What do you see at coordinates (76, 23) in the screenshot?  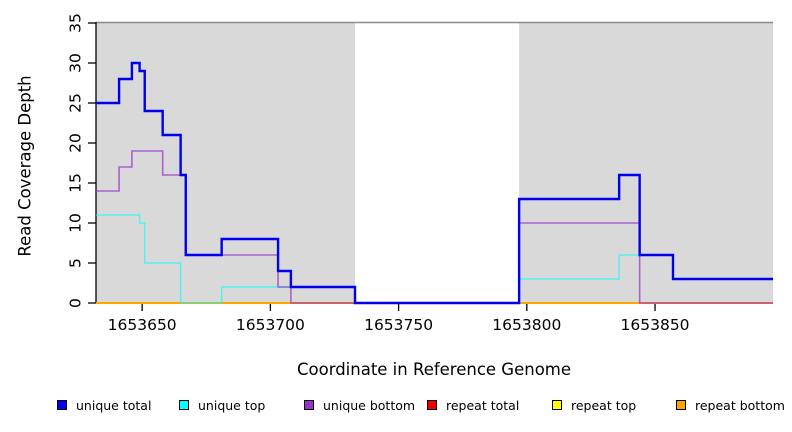 I see `y-tick-label: 35` at bounding box center [76, 23].